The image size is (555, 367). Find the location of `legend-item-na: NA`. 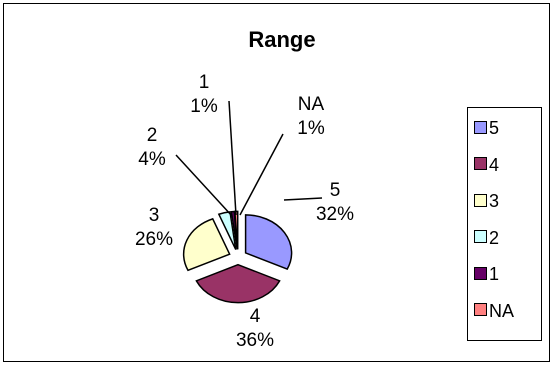

legend-item-na: NA is located at coordinates (494, 311).